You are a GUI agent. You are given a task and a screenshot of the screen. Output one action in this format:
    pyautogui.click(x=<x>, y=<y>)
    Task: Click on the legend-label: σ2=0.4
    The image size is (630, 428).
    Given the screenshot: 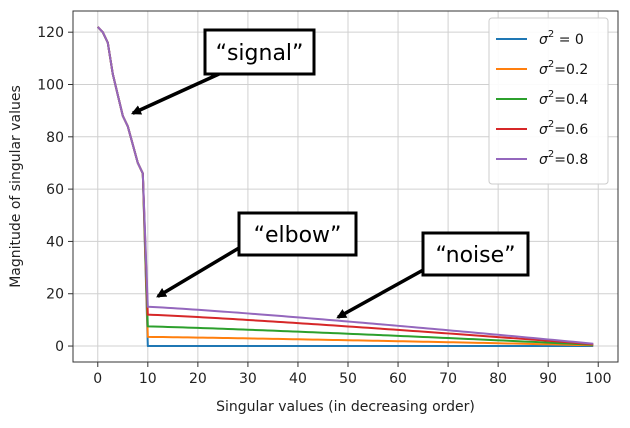 What is the action you would take?
    pyautogui.click(x=563, y=98)
    